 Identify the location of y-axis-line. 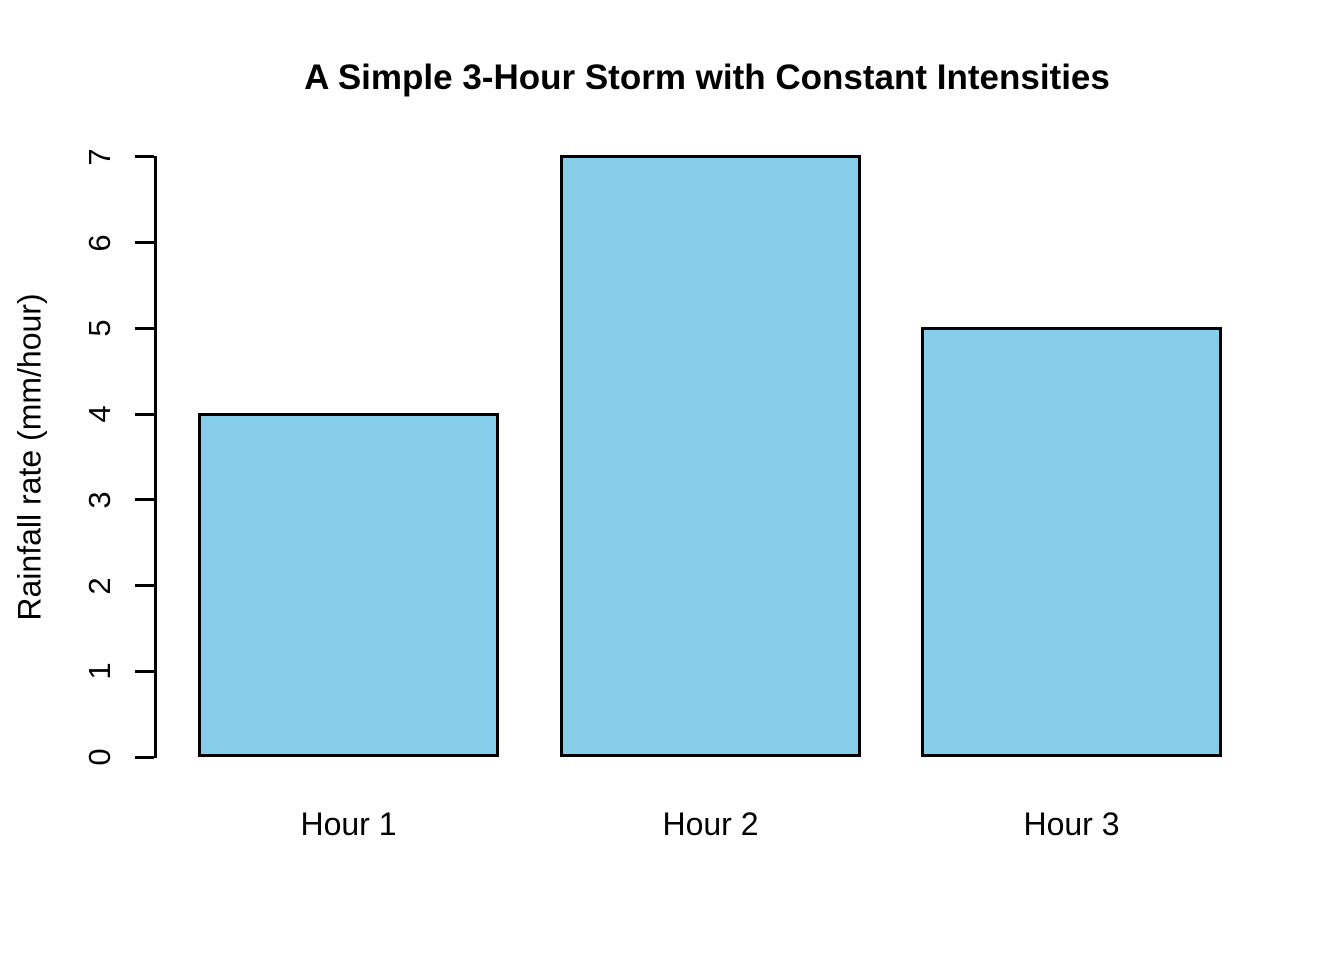
(155, 456).